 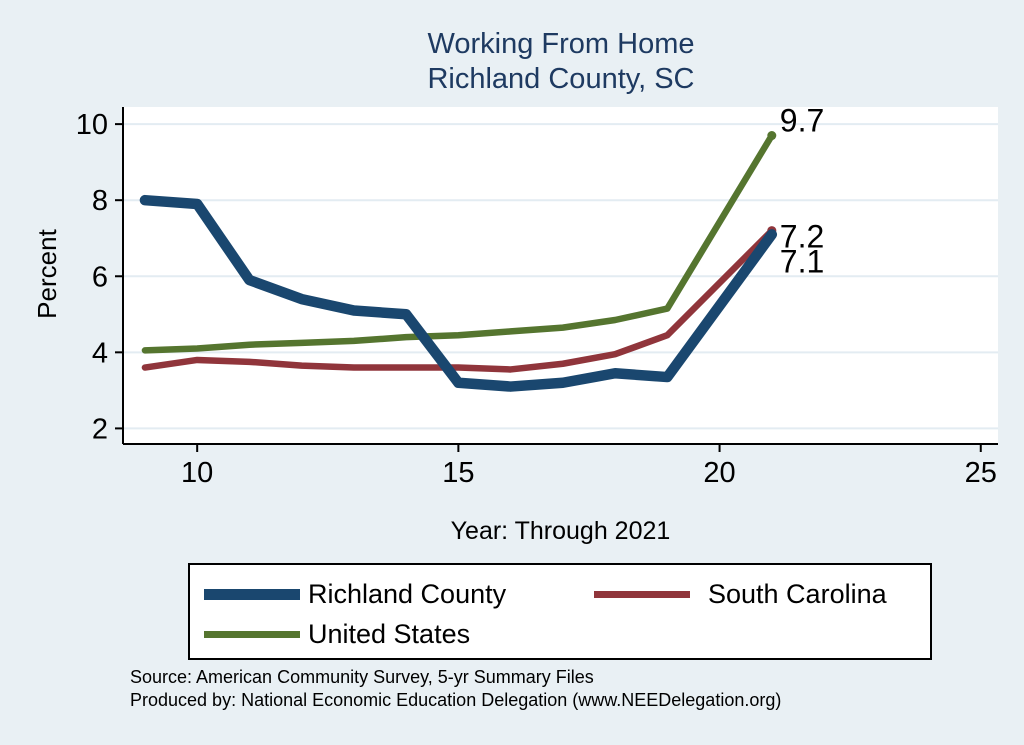 I want to click on x-tick-label-15: 15, so click(x=458, y=473).